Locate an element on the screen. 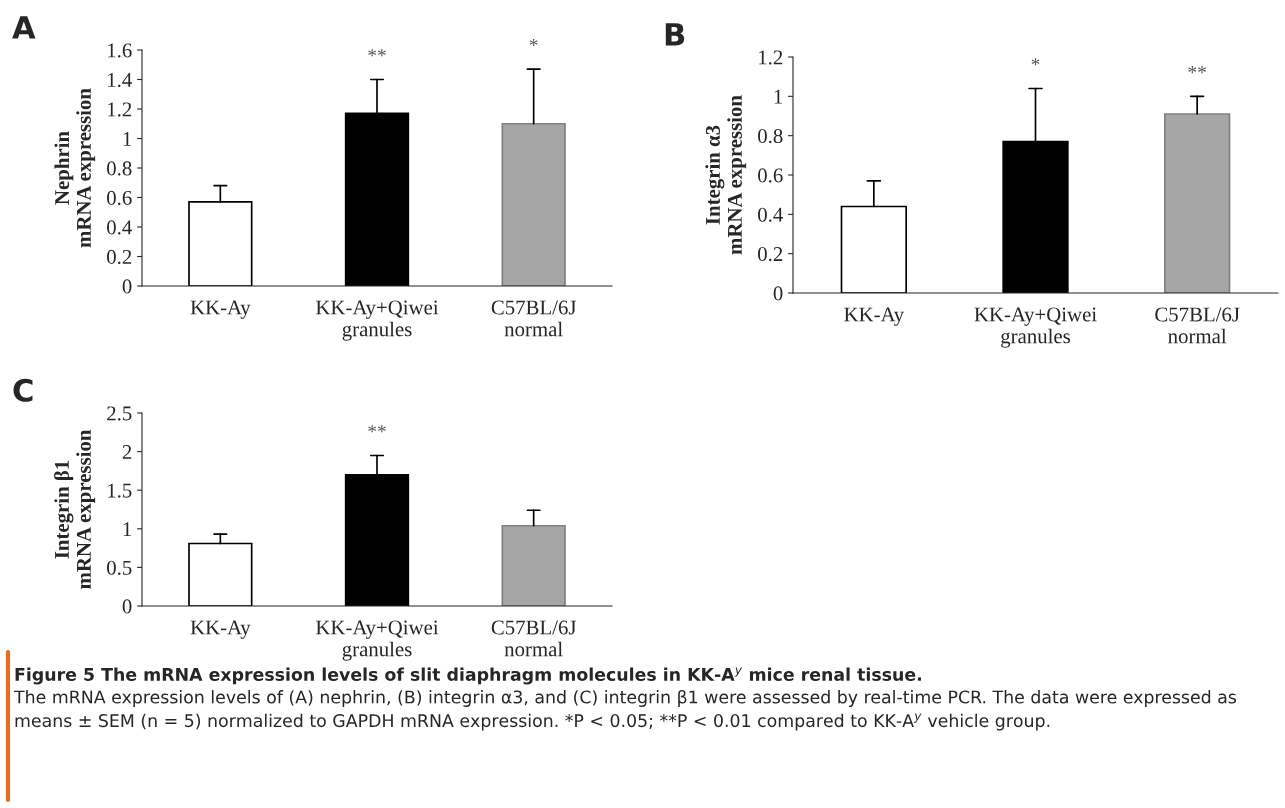 The width and height of the screenshot is (1285, 808). y-axis-title: Nephrin mRNA expression is located at coordinates (75, 168).